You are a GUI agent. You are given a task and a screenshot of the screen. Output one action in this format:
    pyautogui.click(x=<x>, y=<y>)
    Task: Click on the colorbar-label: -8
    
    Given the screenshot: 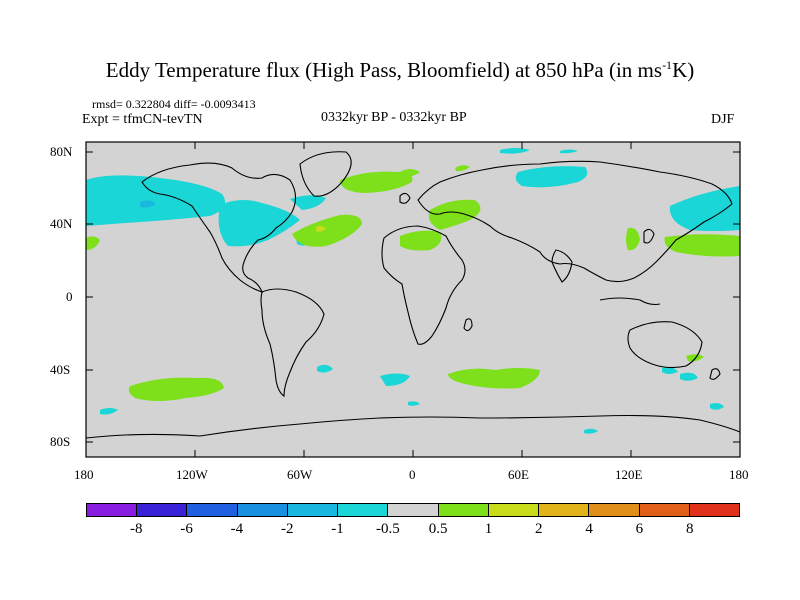 What is the action you would take?
    pyautogui.click(x=136, y=529)
    